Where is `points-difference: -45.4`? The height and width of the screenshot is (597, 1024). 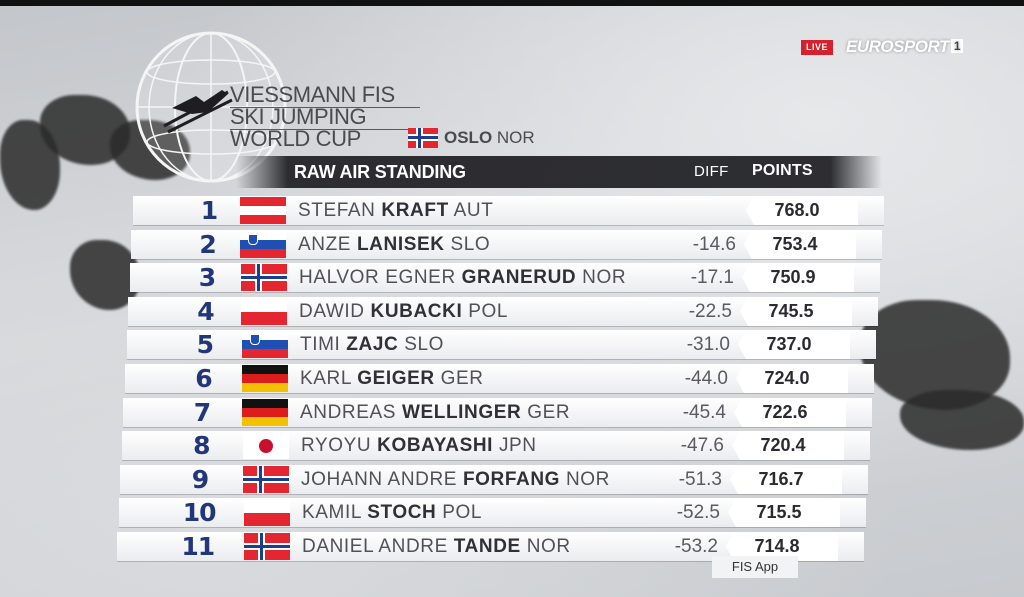
points-difference: -45.4 is located at coordinates (704, 412).